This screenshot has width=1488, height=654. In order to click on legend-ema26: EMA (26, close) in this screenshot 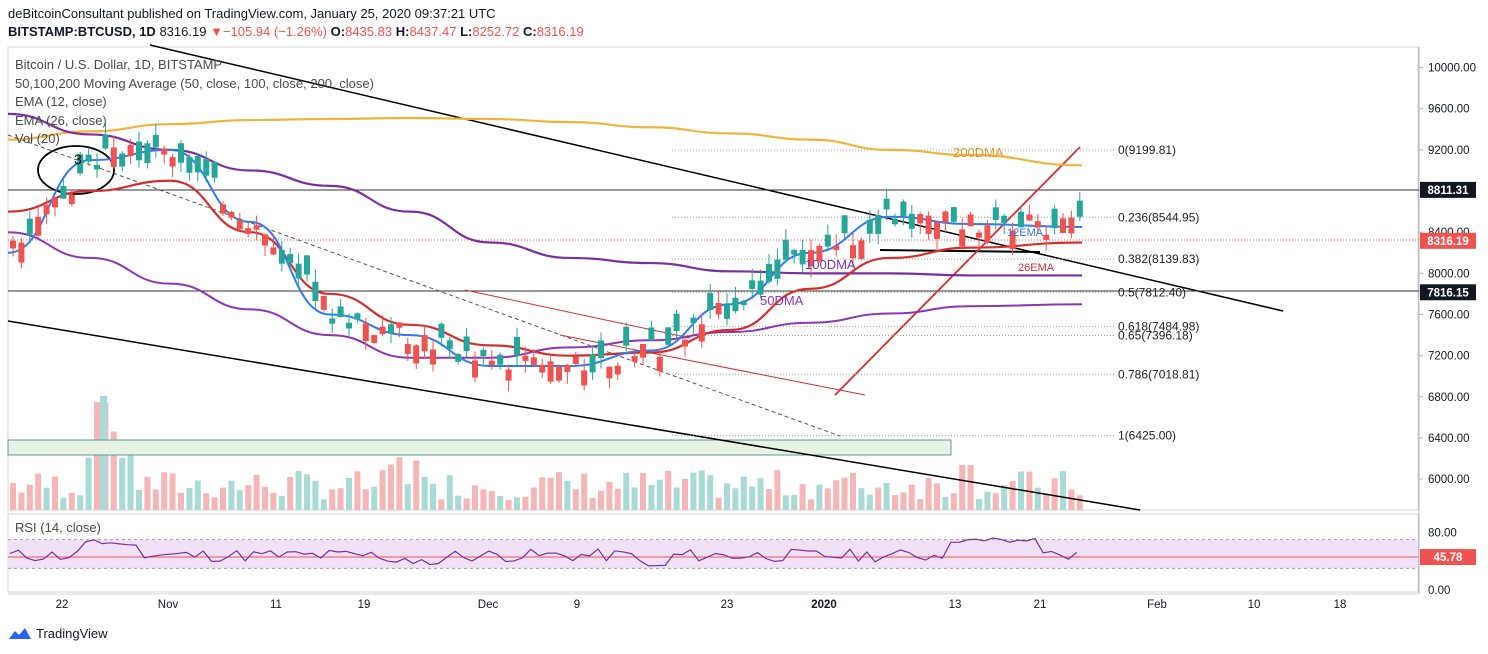, I will do `click(61, 120)`.